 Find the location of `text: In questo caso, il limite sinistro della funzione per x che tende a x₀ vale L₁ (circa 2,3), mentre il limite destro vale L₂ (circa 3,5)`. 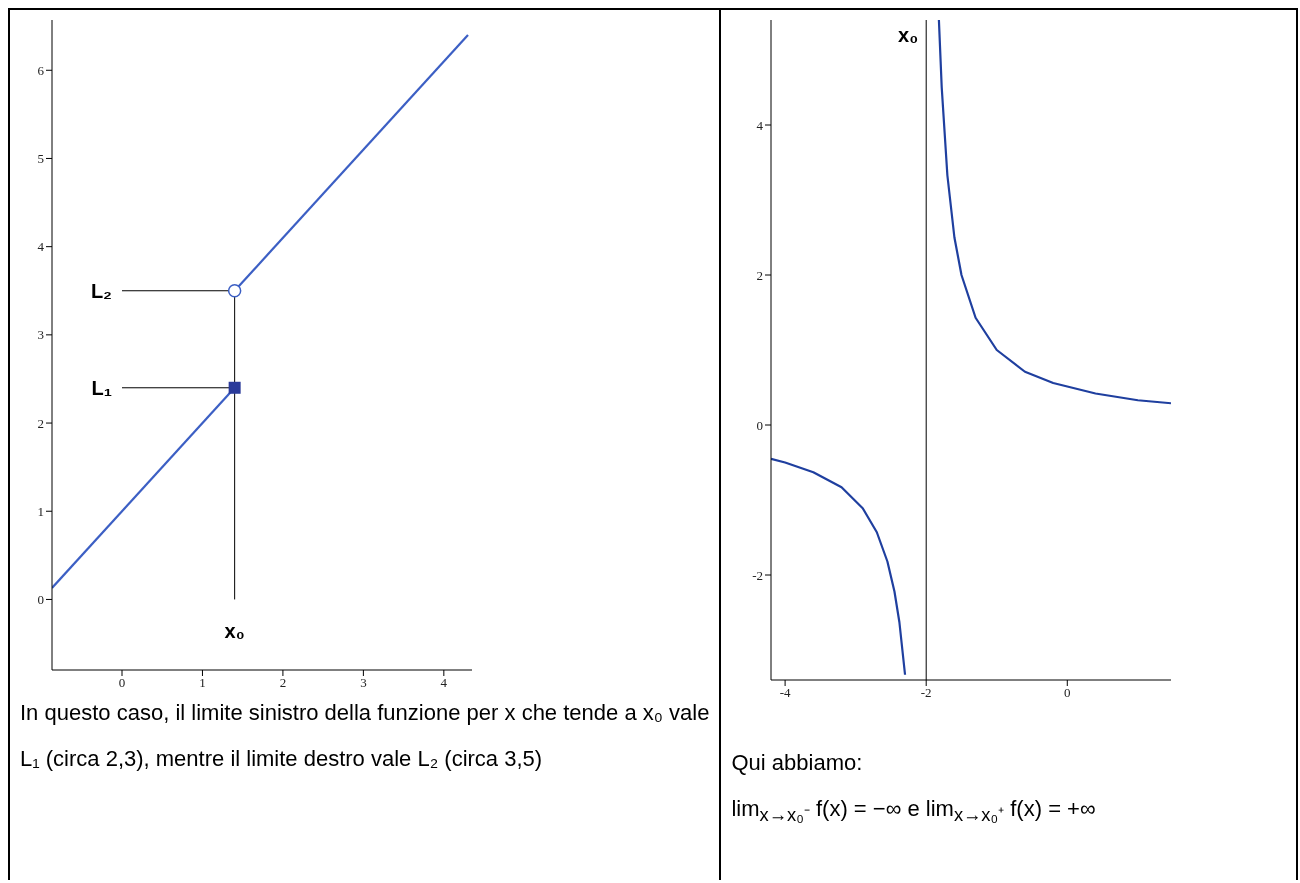

text: In questo caso, il limite sinistro della funzione per x che tende a x₀ vale L₁ (circa 2,3), mentre il limite destro vale L₂ (circa 3,5) is located at coordinates (365, 736).